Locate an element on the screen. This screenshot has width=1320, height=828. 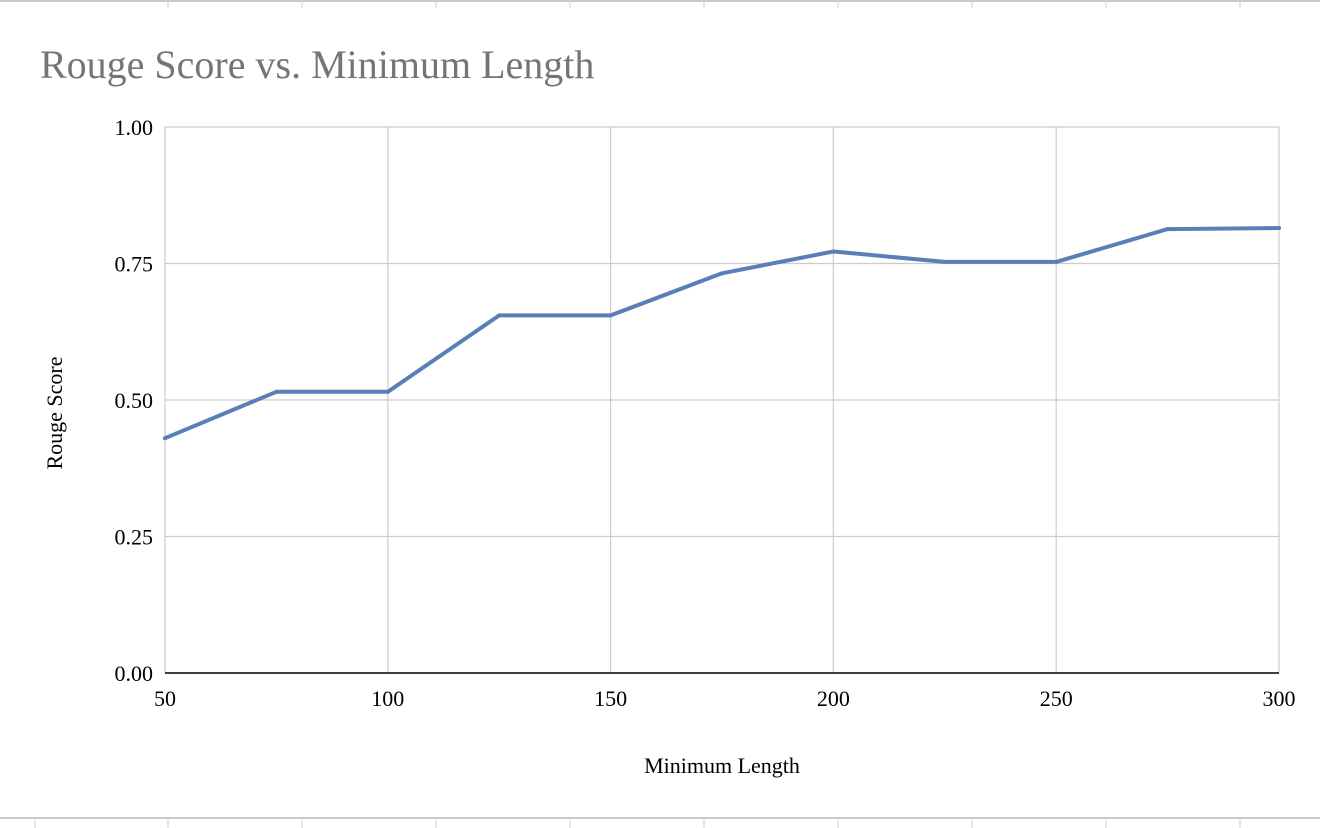
y-tick-label: 0.75 is located at coordinates (134, 264).